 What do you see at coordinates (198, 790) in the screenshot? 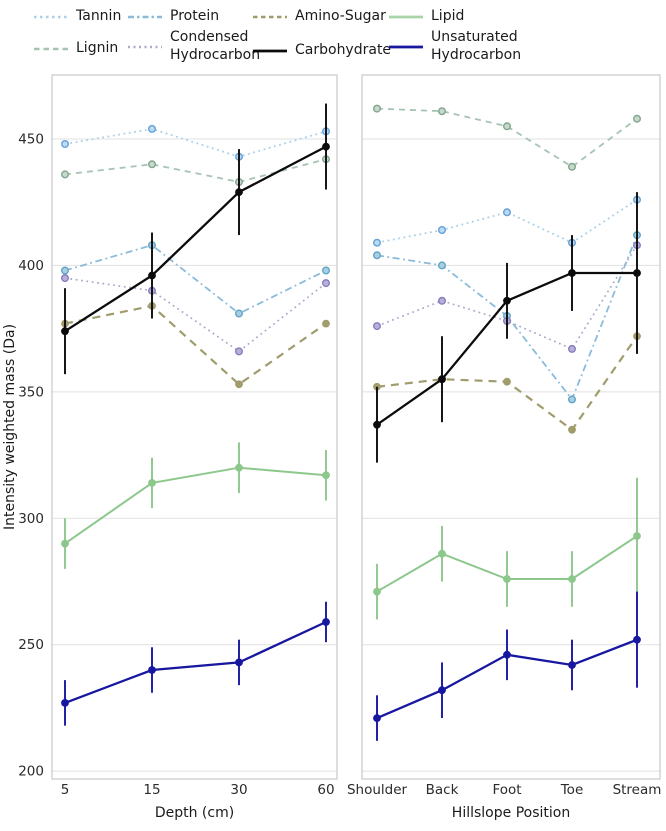
I see `x-tick-labels: 5 15 30 60` at bounding box center [198, 790].